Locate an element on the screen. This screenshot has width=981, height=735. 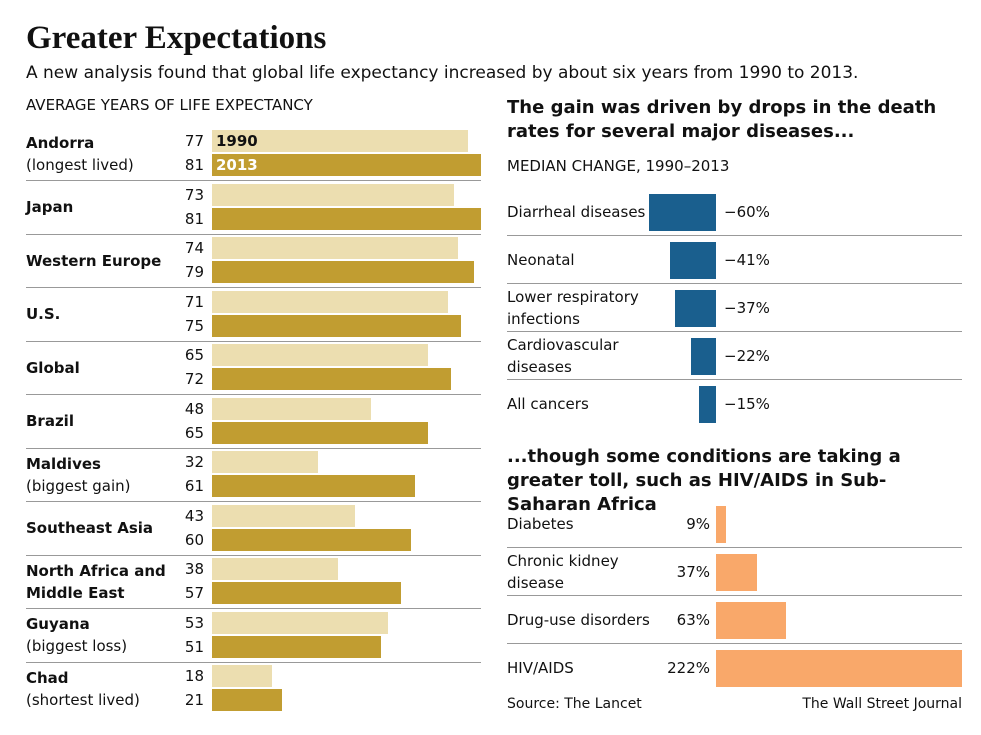
title: Greater Expectations is located at coordinates (176, 38).